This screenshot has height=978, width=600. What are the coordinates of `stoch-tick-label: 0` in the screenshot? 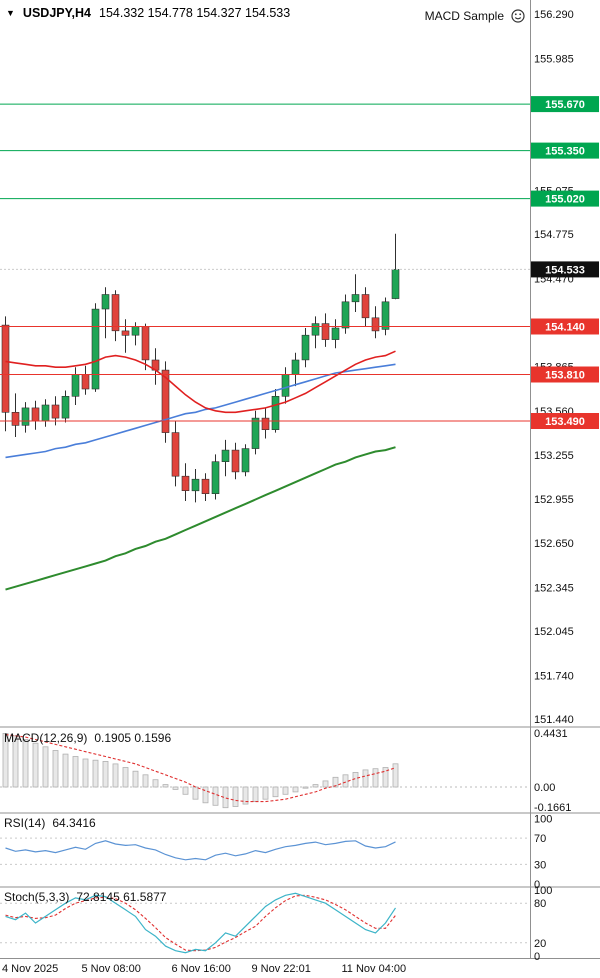 It's located at (537, 957).